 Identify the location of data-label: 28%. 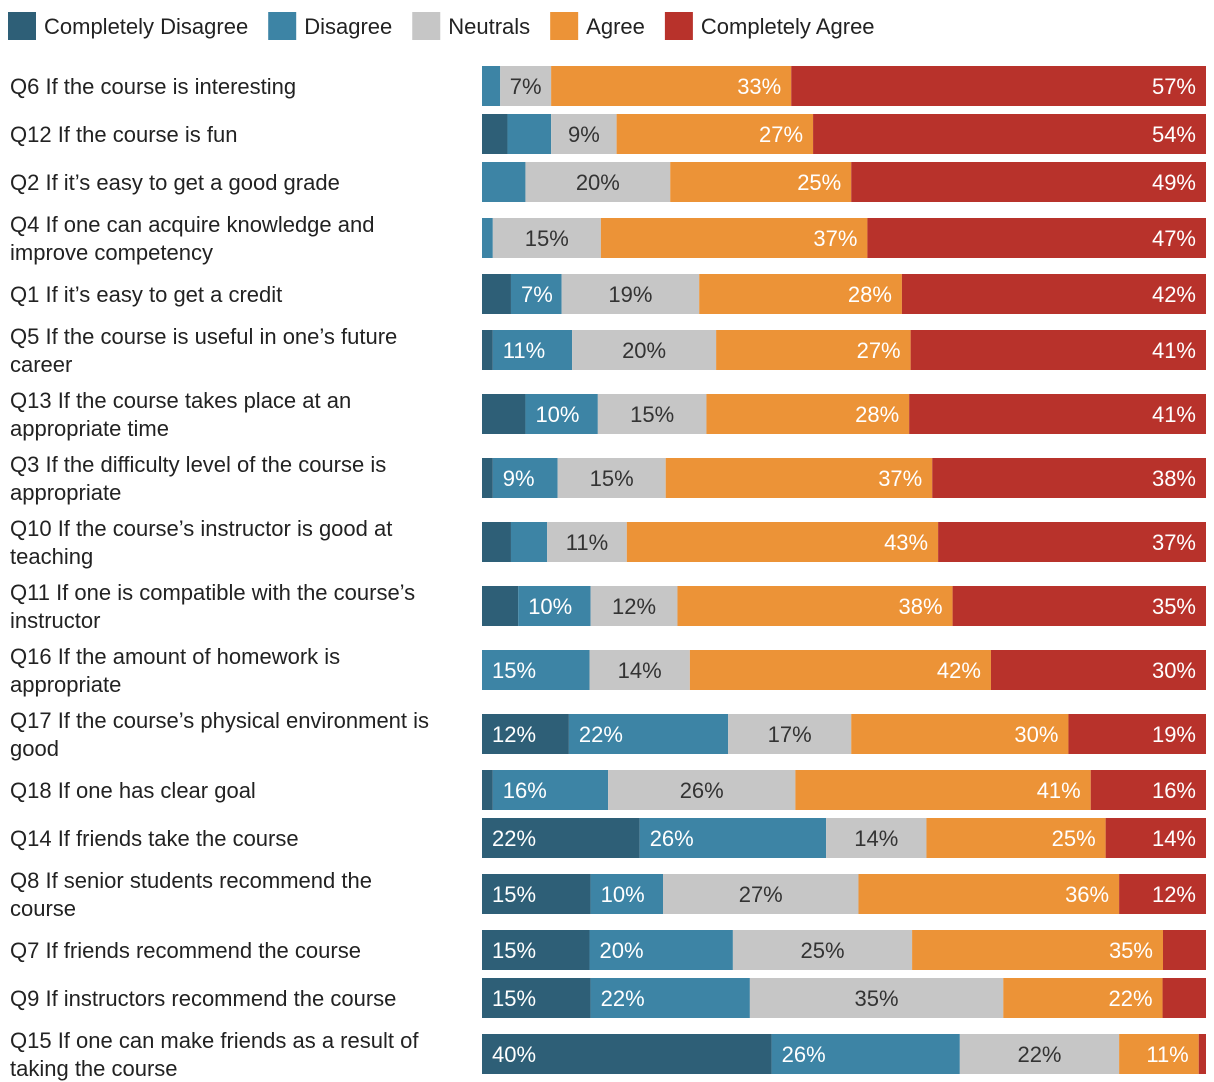
(877, 414).